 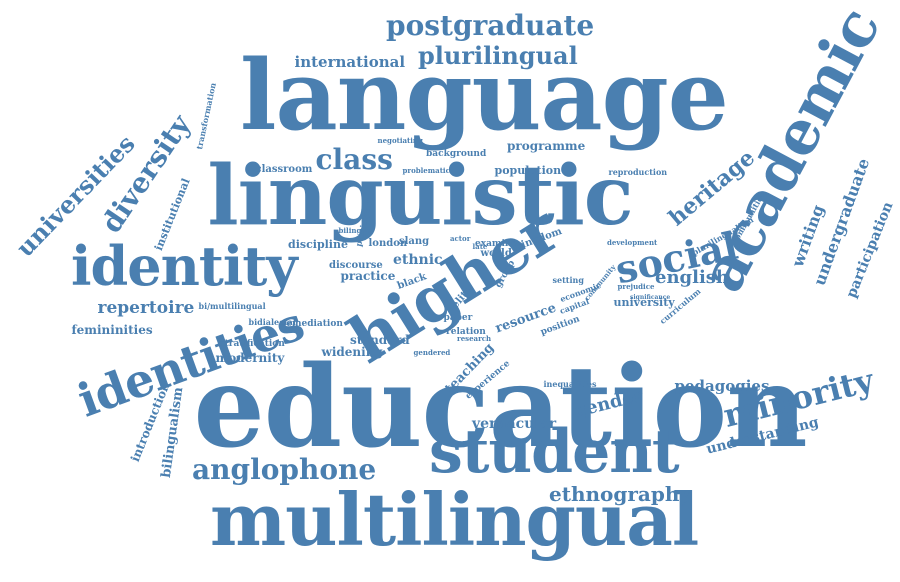 What do you see at coordinates (650, 297) in the screenshot?
I see `word-significance: significance` at bounding box center [650, 297].